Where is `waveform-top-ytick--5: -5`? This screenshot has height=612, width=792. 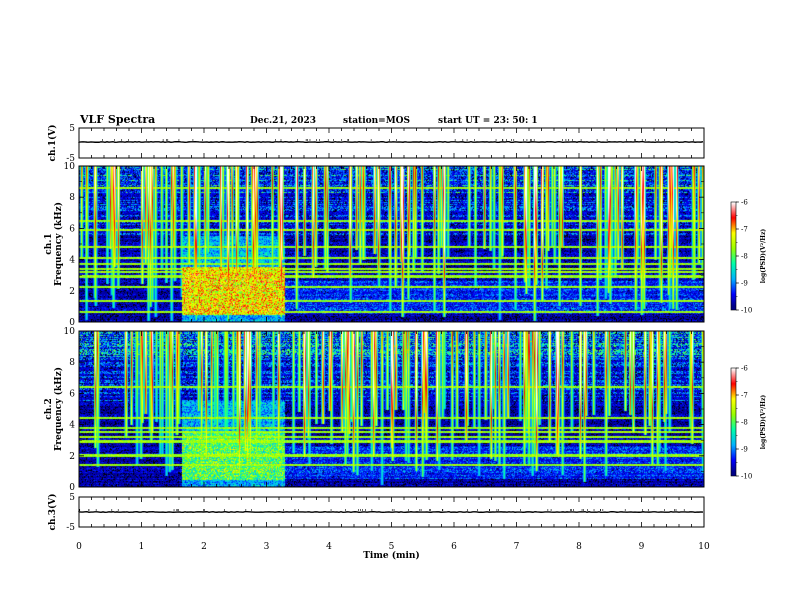
waveform-top-ytick--5: -5 is located at coordinates (70, 159).